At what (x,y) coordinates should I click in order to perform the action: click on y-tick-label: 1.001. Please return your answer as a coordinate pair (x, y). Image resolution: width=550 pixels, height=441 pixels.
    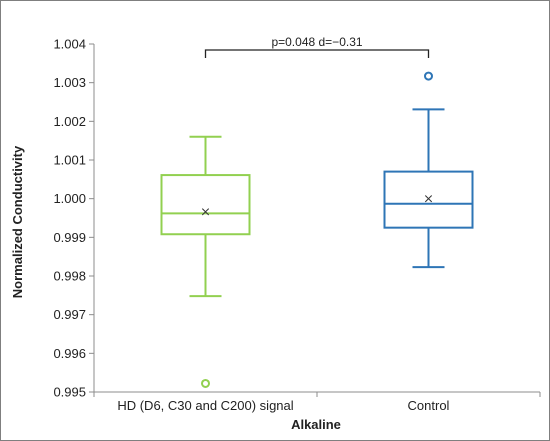
    Looking at the image, I should click on (69, 160).